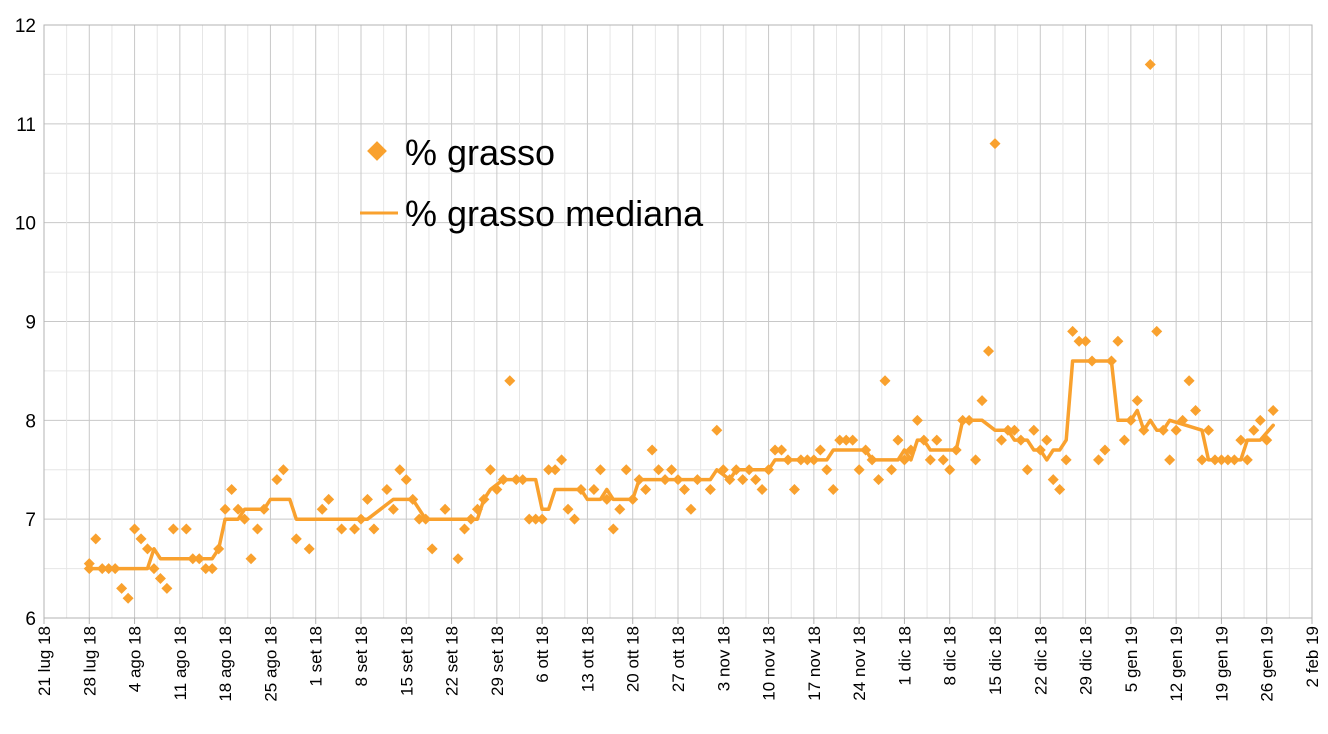  Describe the element at coordinates (814, 663) in the screenshot. I see `x-tick-label: 17 nov 18` at that location.